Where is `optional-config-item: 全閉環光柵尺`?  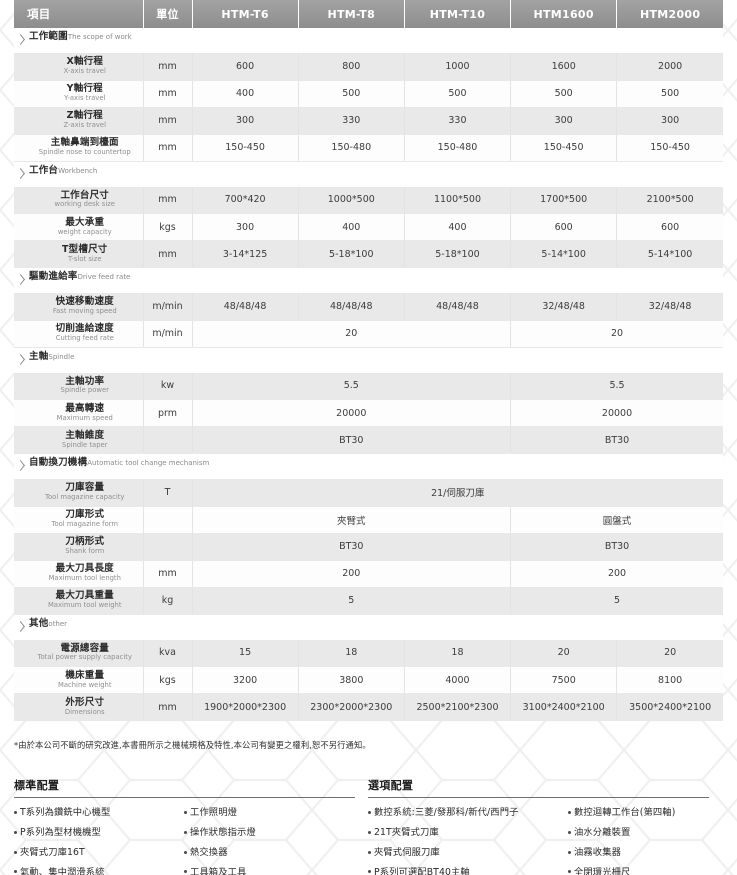
optional-config-item: 全閉環光柵尺 is located at coordinates (645, 869).